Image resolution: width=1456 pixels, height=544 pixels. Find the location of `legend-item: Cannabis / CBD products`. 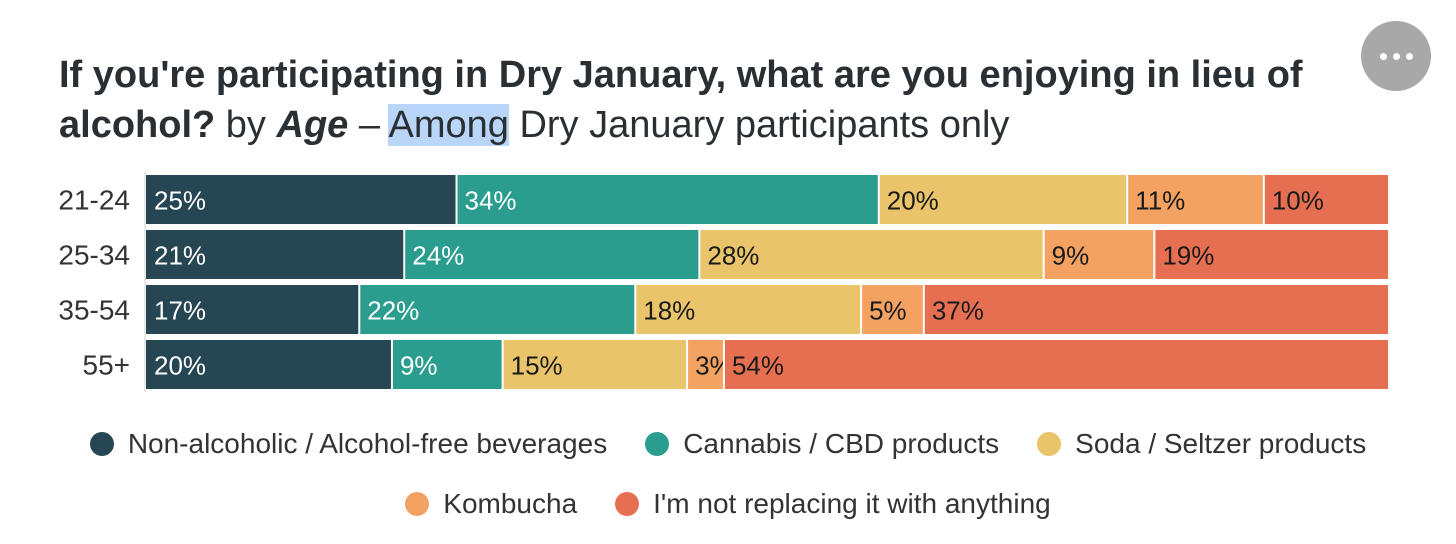

legend-item: Cannabis / CBD products is located at coordinates (822, 444).